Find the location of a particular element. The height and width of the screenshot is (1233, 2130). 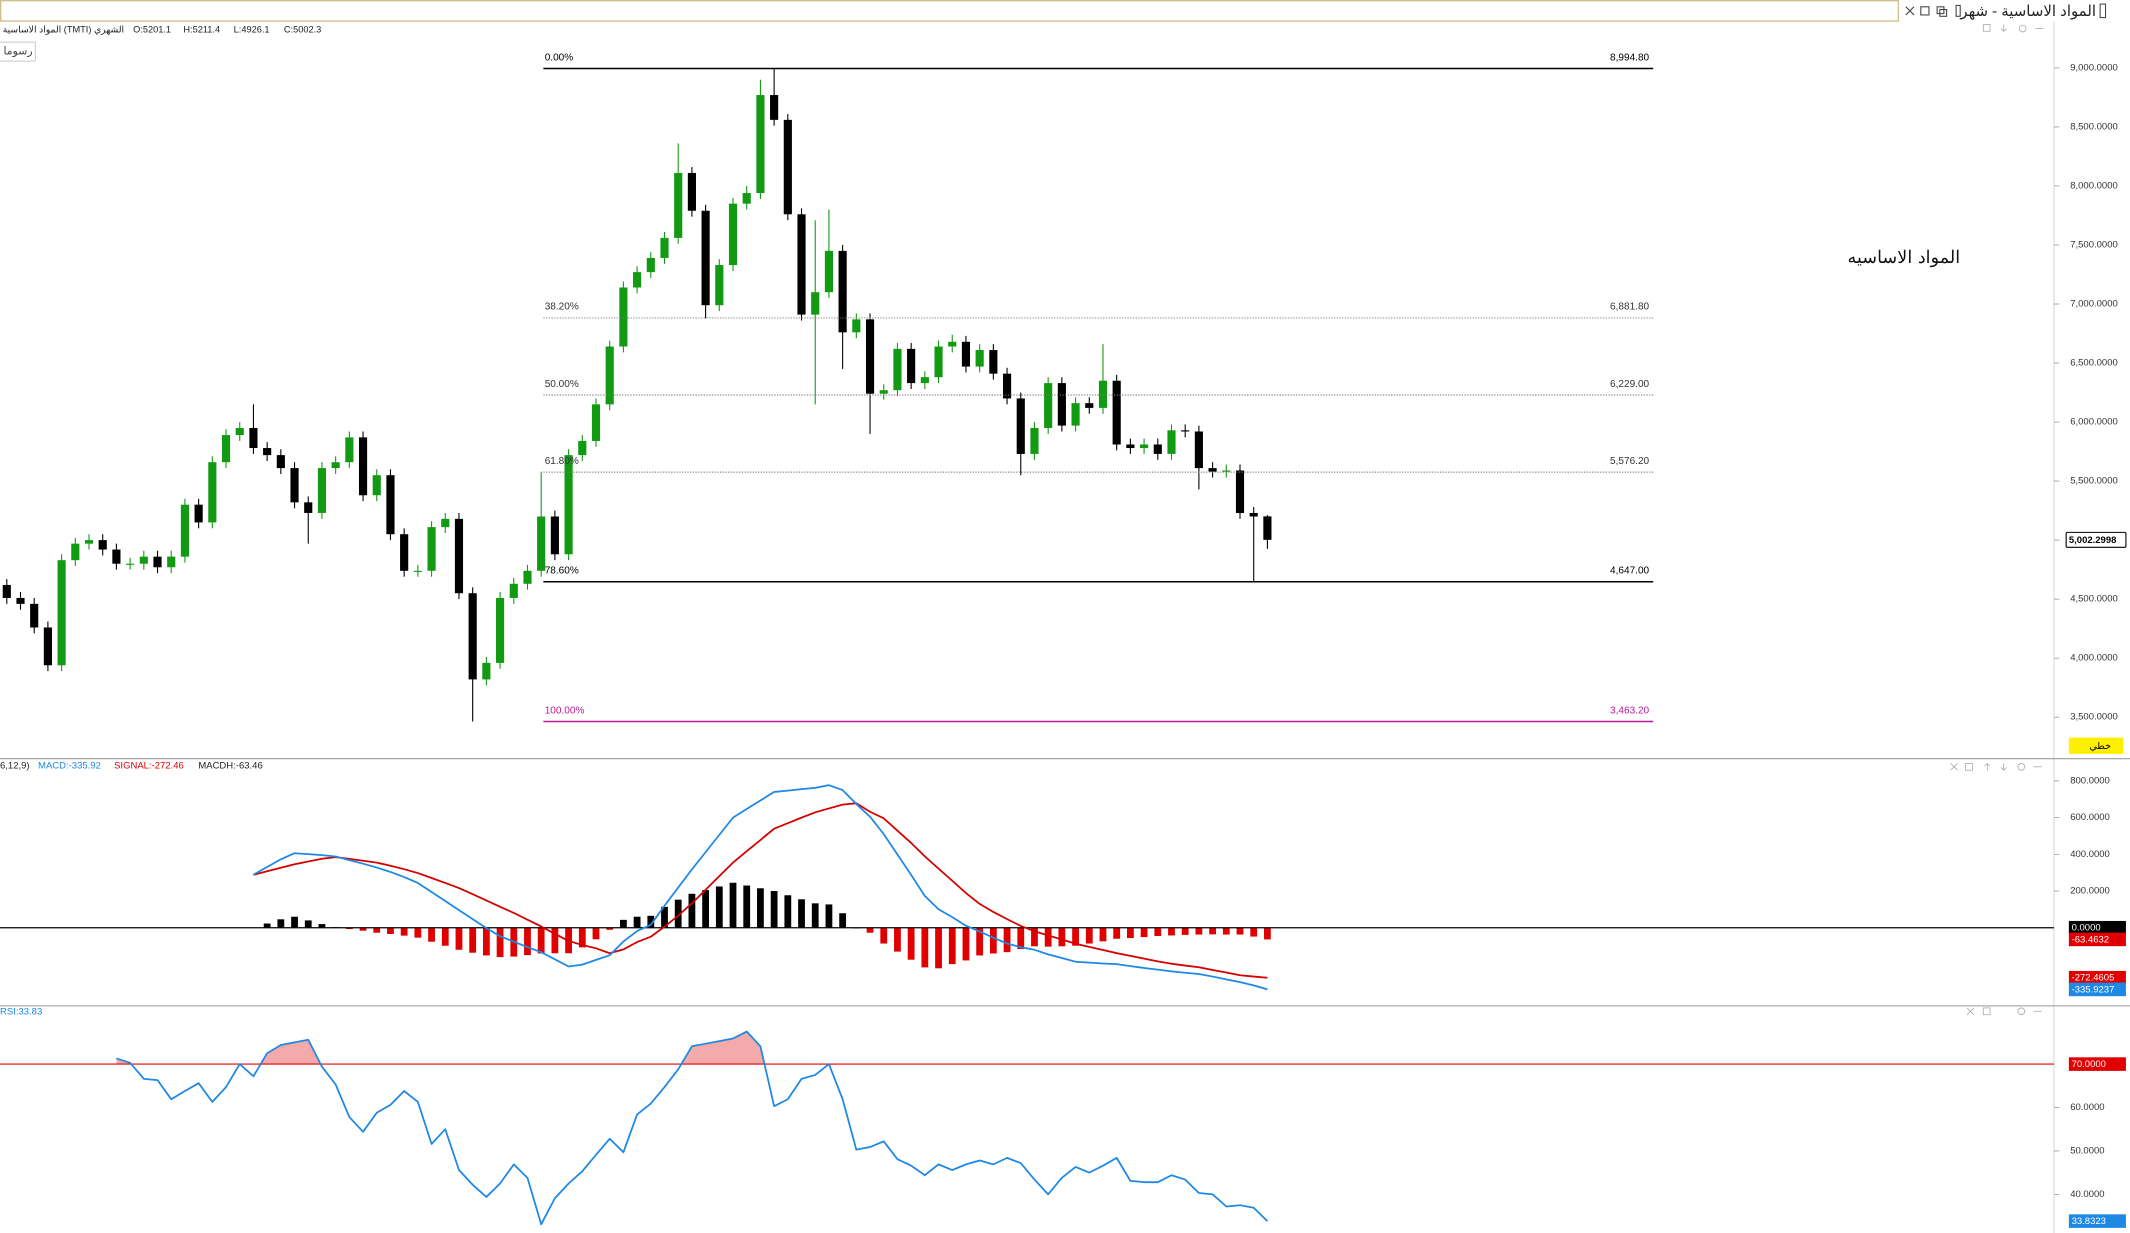

overbought-tag is located at coordinates (2097, 1064).